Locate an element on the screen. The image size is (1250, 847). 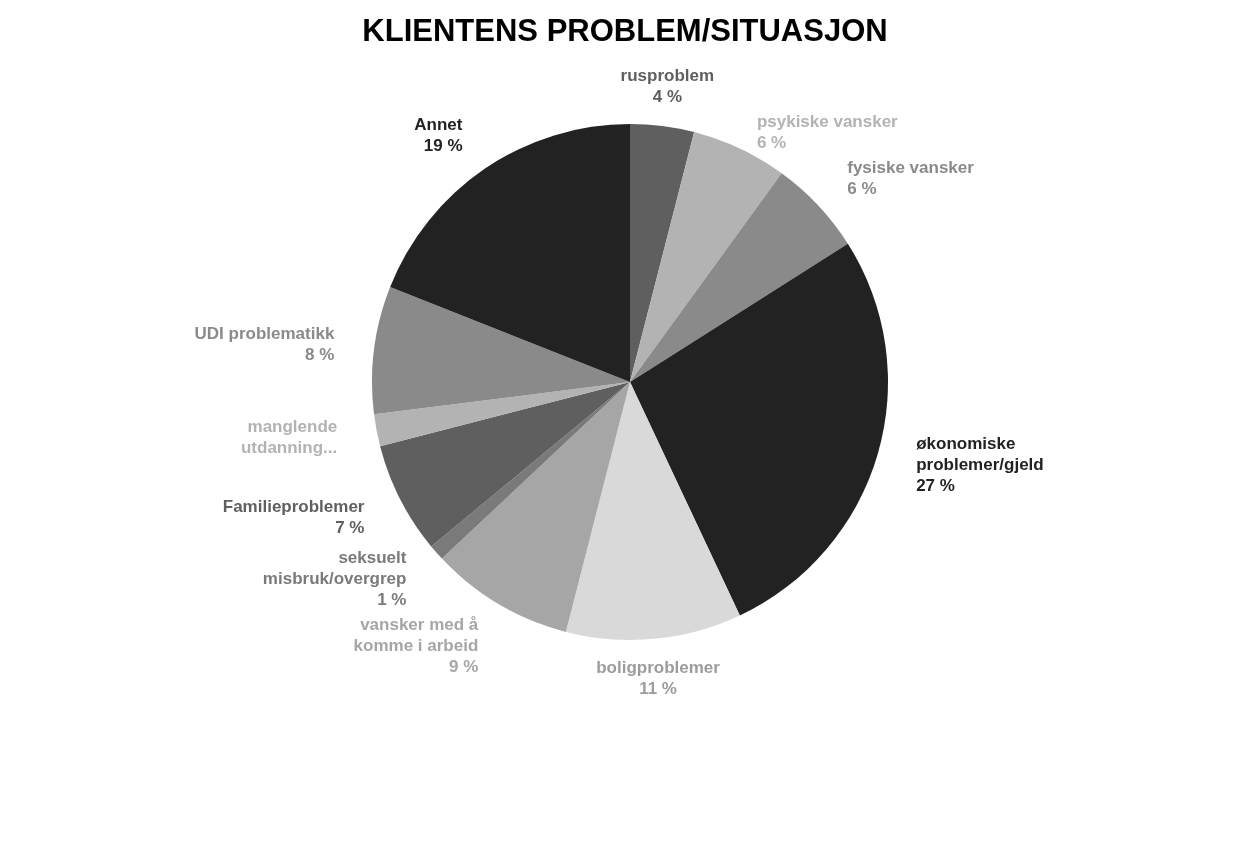
slice-label: Familieproblemer is located at coordinates (293, 506).